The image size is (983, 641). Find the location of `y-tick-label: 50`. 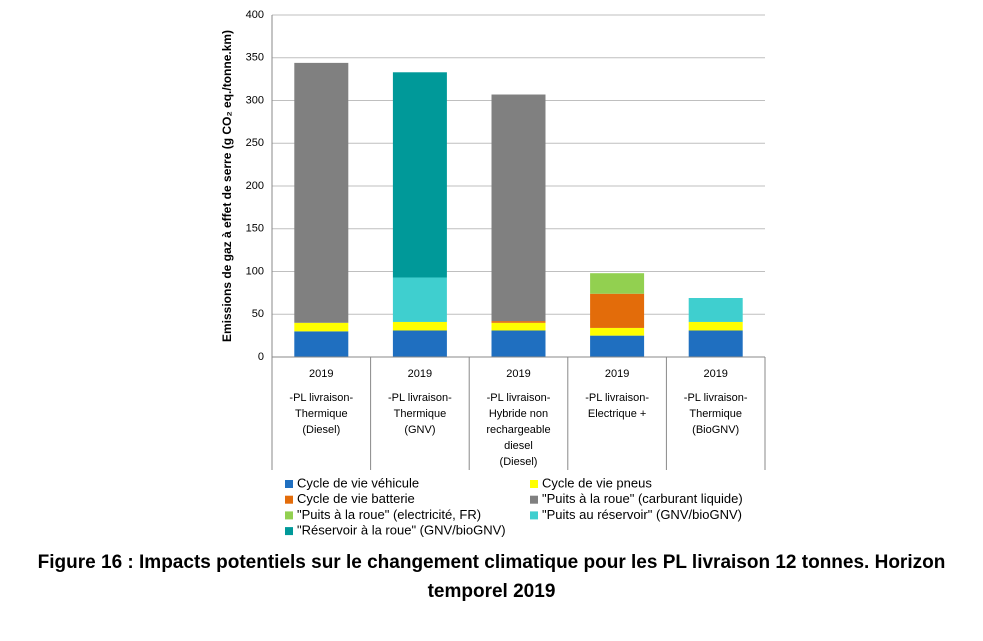

y-tick-label: 50 is located at coordinates (258, 314).